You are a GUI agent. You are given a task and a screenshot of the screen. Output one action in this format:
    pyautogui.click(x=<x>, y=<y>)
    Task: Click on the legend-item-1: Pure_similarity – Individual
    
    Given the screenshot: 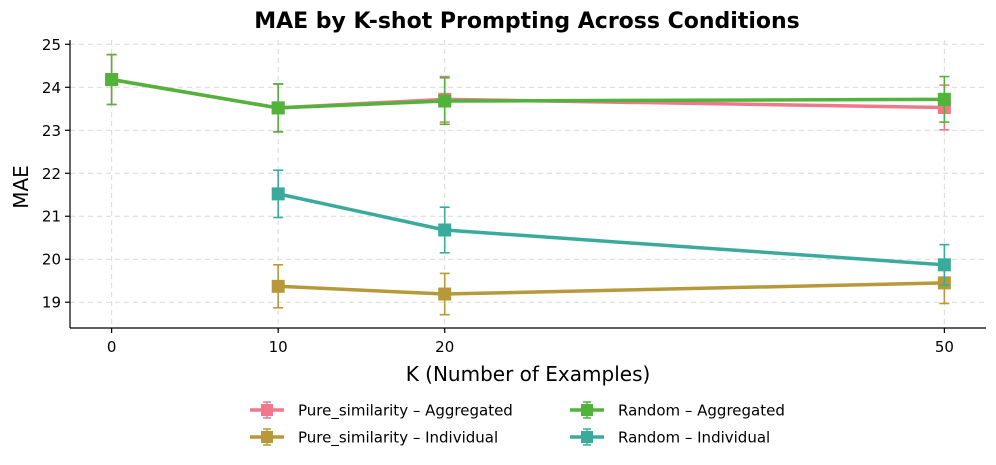 What is the action you would take?
    pyautogui.click(x=374, y=438)
    